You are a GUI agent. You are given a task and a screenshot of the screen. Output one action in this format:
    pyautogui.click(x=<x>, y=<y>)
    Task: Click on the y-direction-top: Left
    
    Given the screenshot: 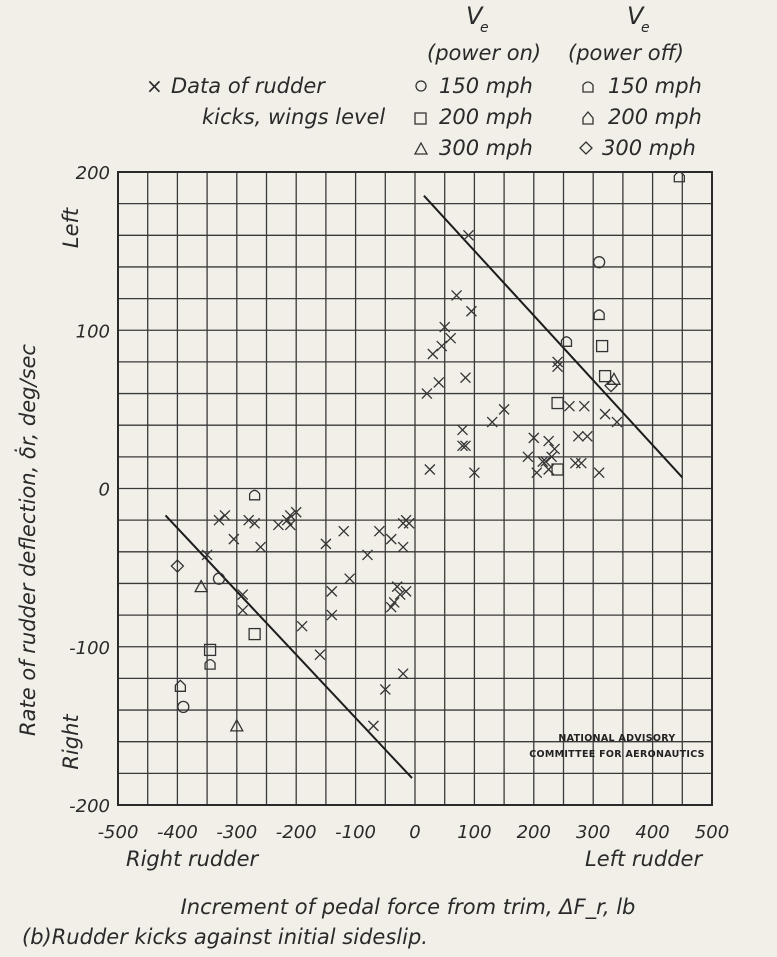 What is the action you would take?
    pyautogui.click(x=71, y=227)
    